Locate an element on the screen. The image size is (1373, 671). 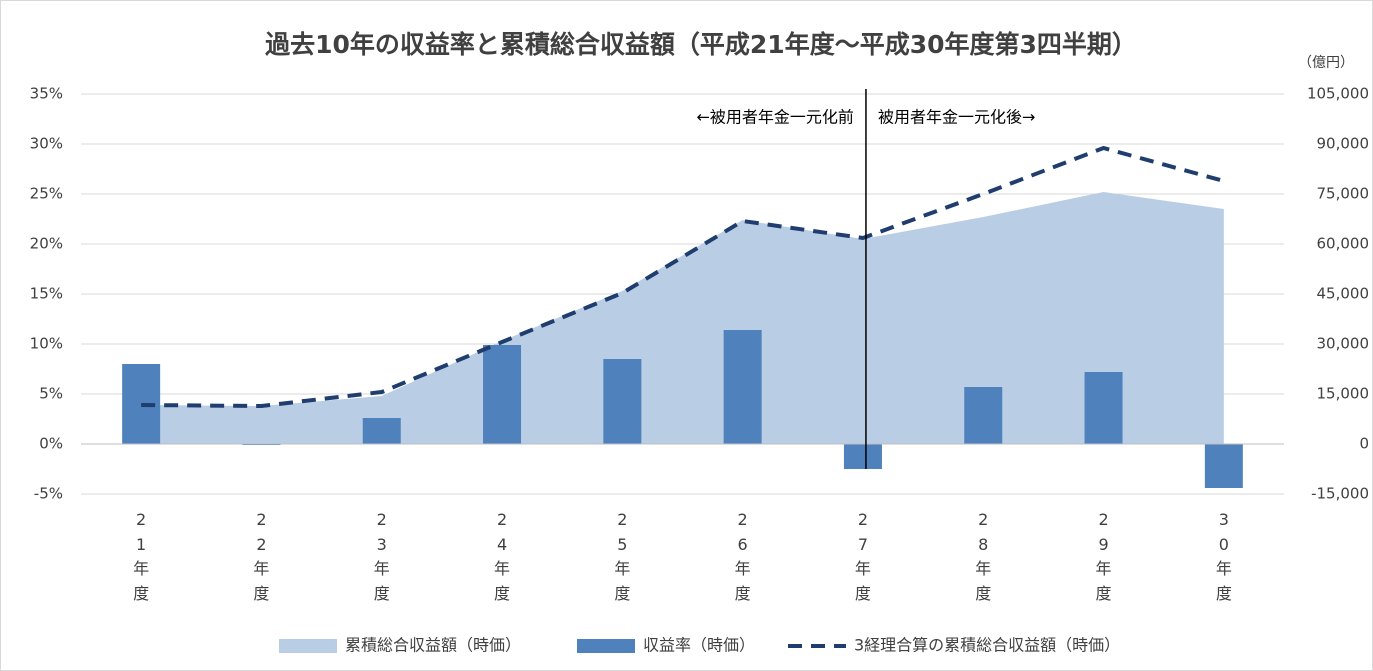
y-tick-label: 35% is located at coordinates (46, 94).